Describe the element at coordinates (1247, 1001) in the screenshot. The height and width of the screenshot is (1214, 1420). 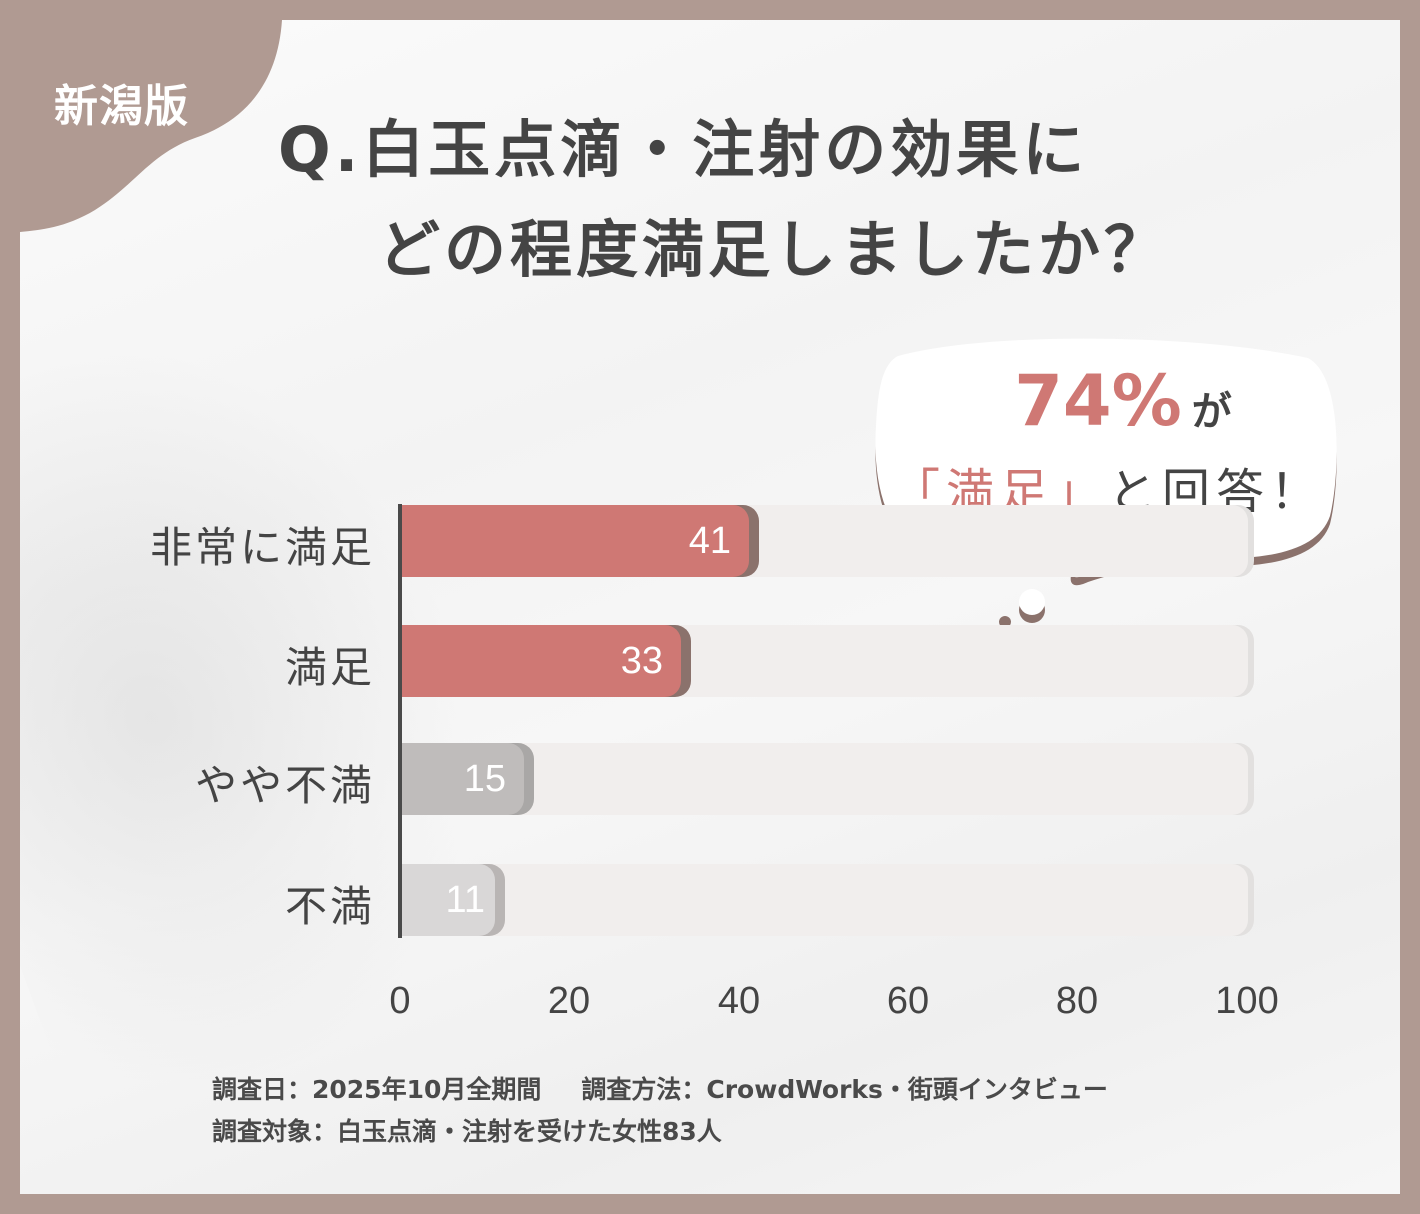
I see `x-tick: 100` at that location.